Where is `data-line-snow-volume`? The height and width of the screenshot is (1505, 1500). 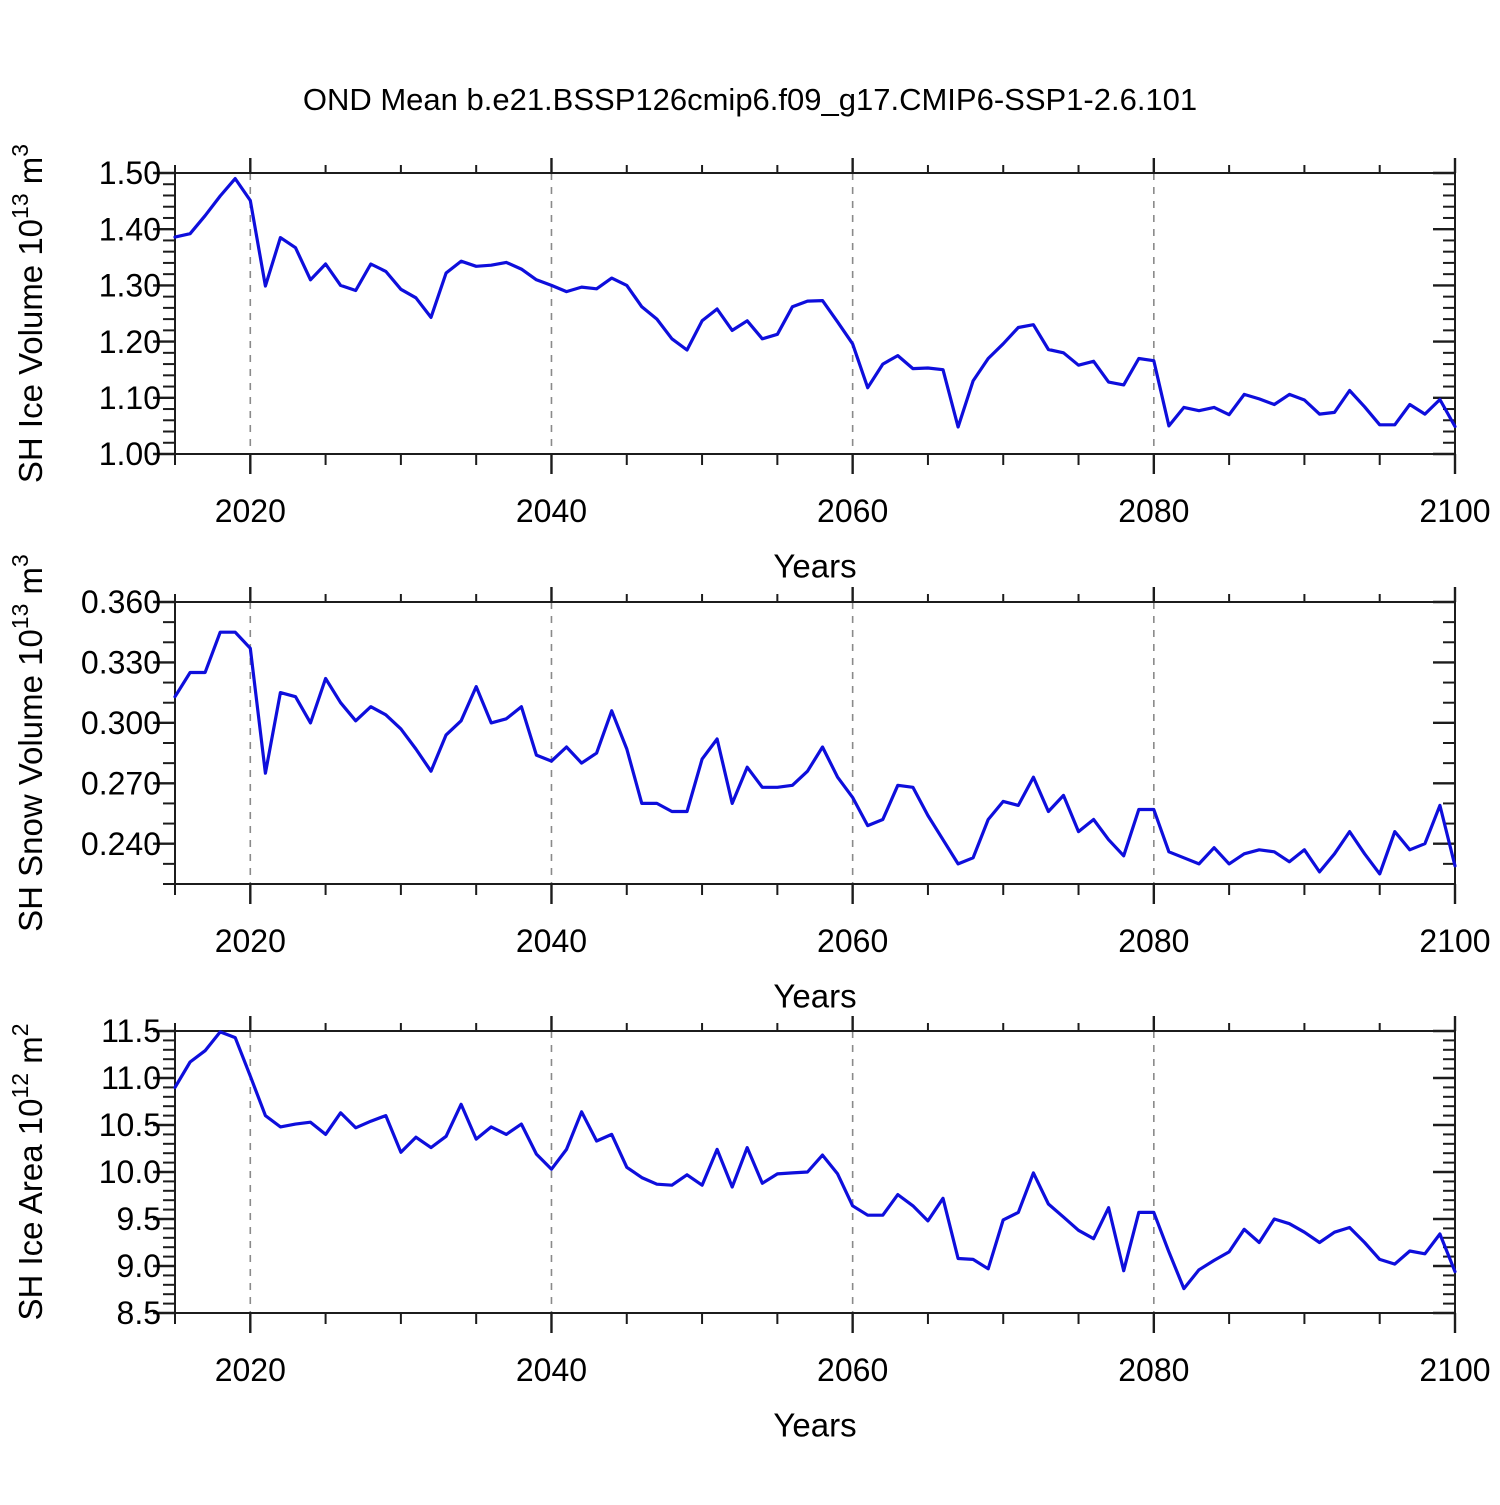
data-line-snow-volume is located at coordinates (815, 753).